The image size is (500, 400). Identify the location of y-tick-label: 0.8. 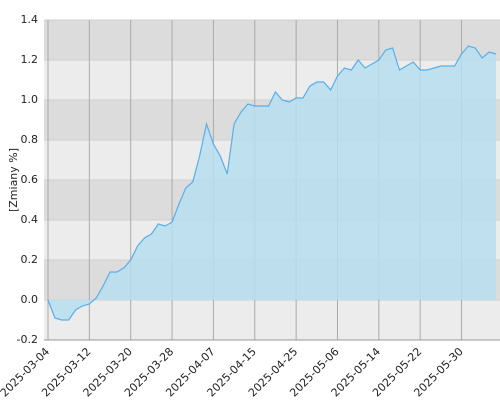
(30, 139).